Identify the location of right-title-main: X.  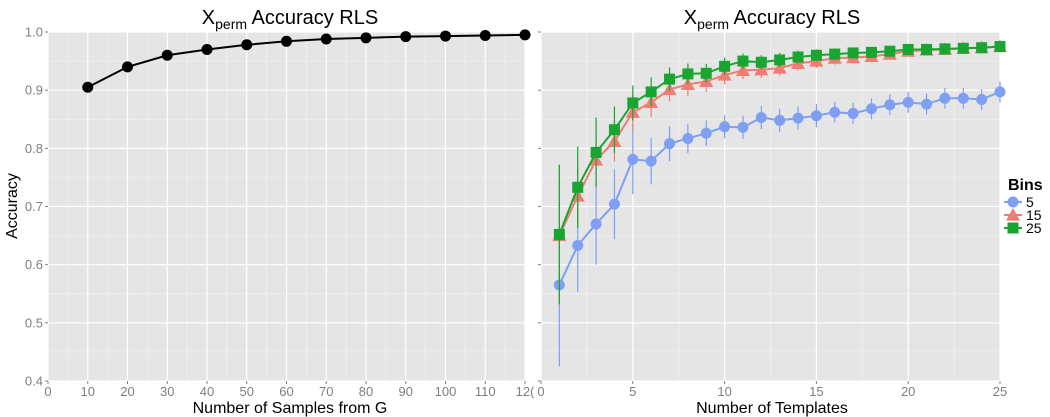
(690, 18).